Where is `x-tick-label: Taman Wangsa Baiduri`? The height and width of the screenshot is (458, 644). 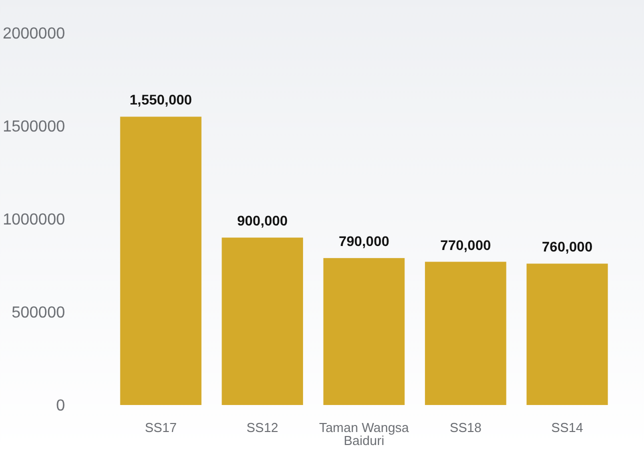
x-tick-label: Taman Wangsa Baiduri is located at coordinates (364, 434).